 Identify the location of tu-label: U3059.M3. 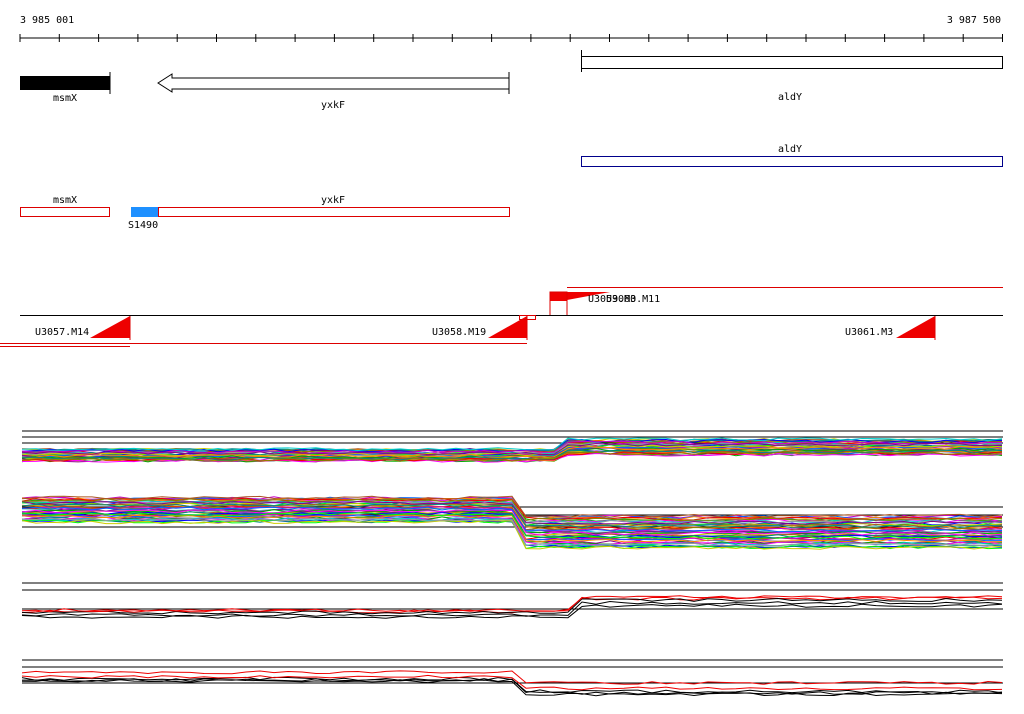
(612, 299).